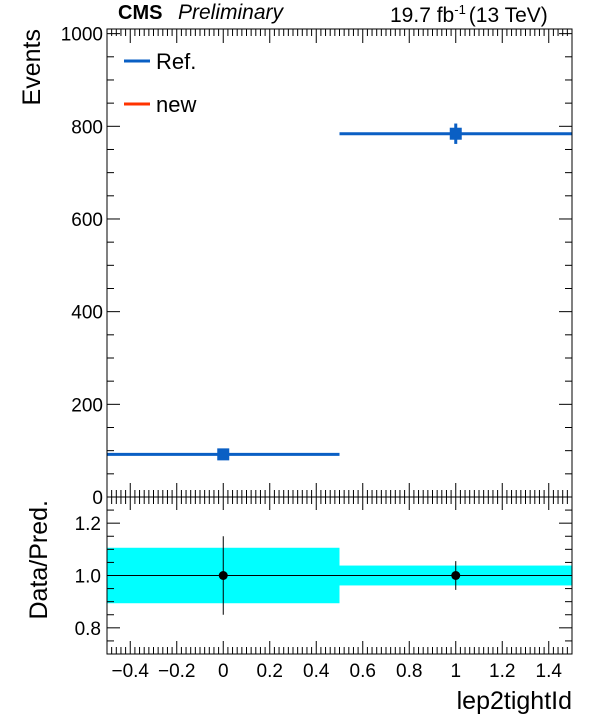  I want to click on x-tick-label: −0.4, so click(130, 671).